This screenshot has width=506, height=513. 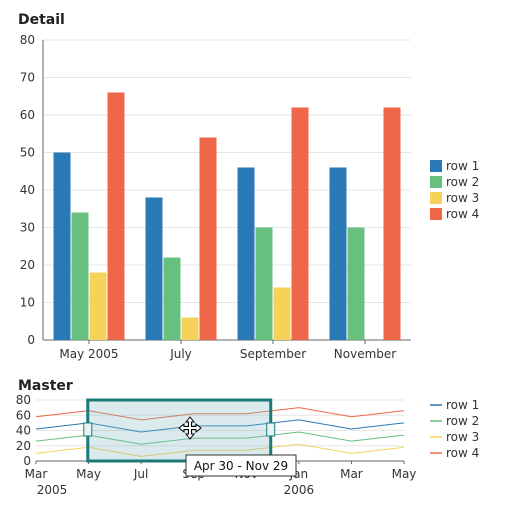 What do you see at coordinates (27, 78) in the screenshot?
I see `detail-y-tick-label: 70` at bounding box center [27, 78].